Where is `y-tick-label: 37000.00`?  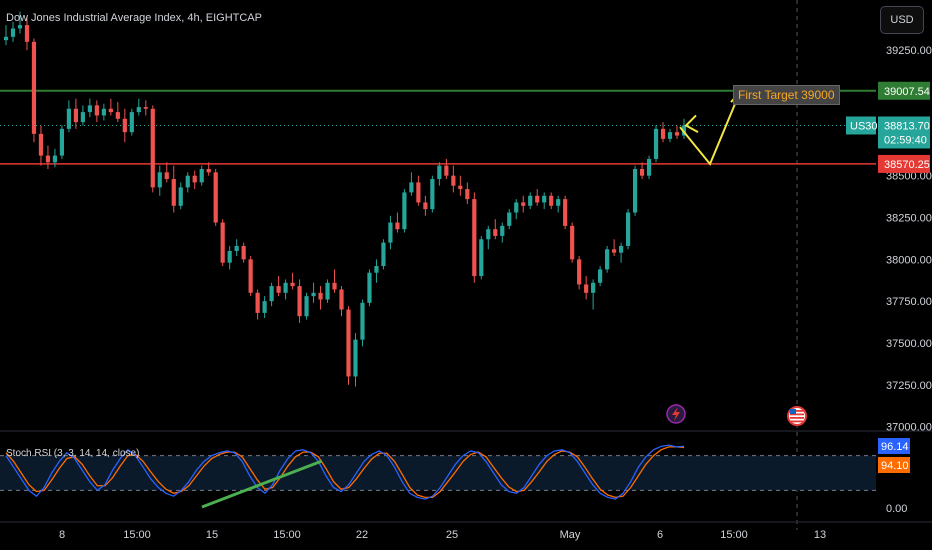 y-tick-label: 37000.00 is located at coordinates (909, 428).